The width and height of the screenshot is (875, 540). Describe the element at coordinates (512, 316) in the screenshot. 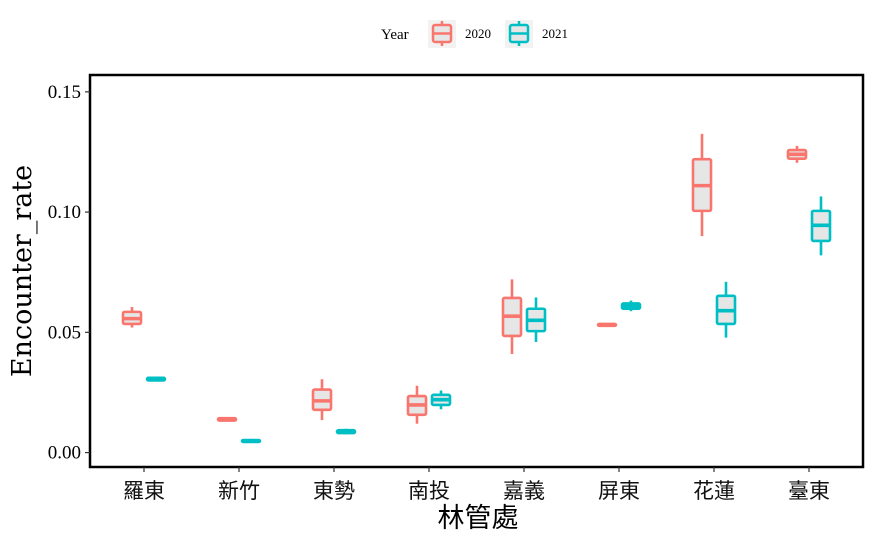

I see `box-2020-嘉義` at that location.